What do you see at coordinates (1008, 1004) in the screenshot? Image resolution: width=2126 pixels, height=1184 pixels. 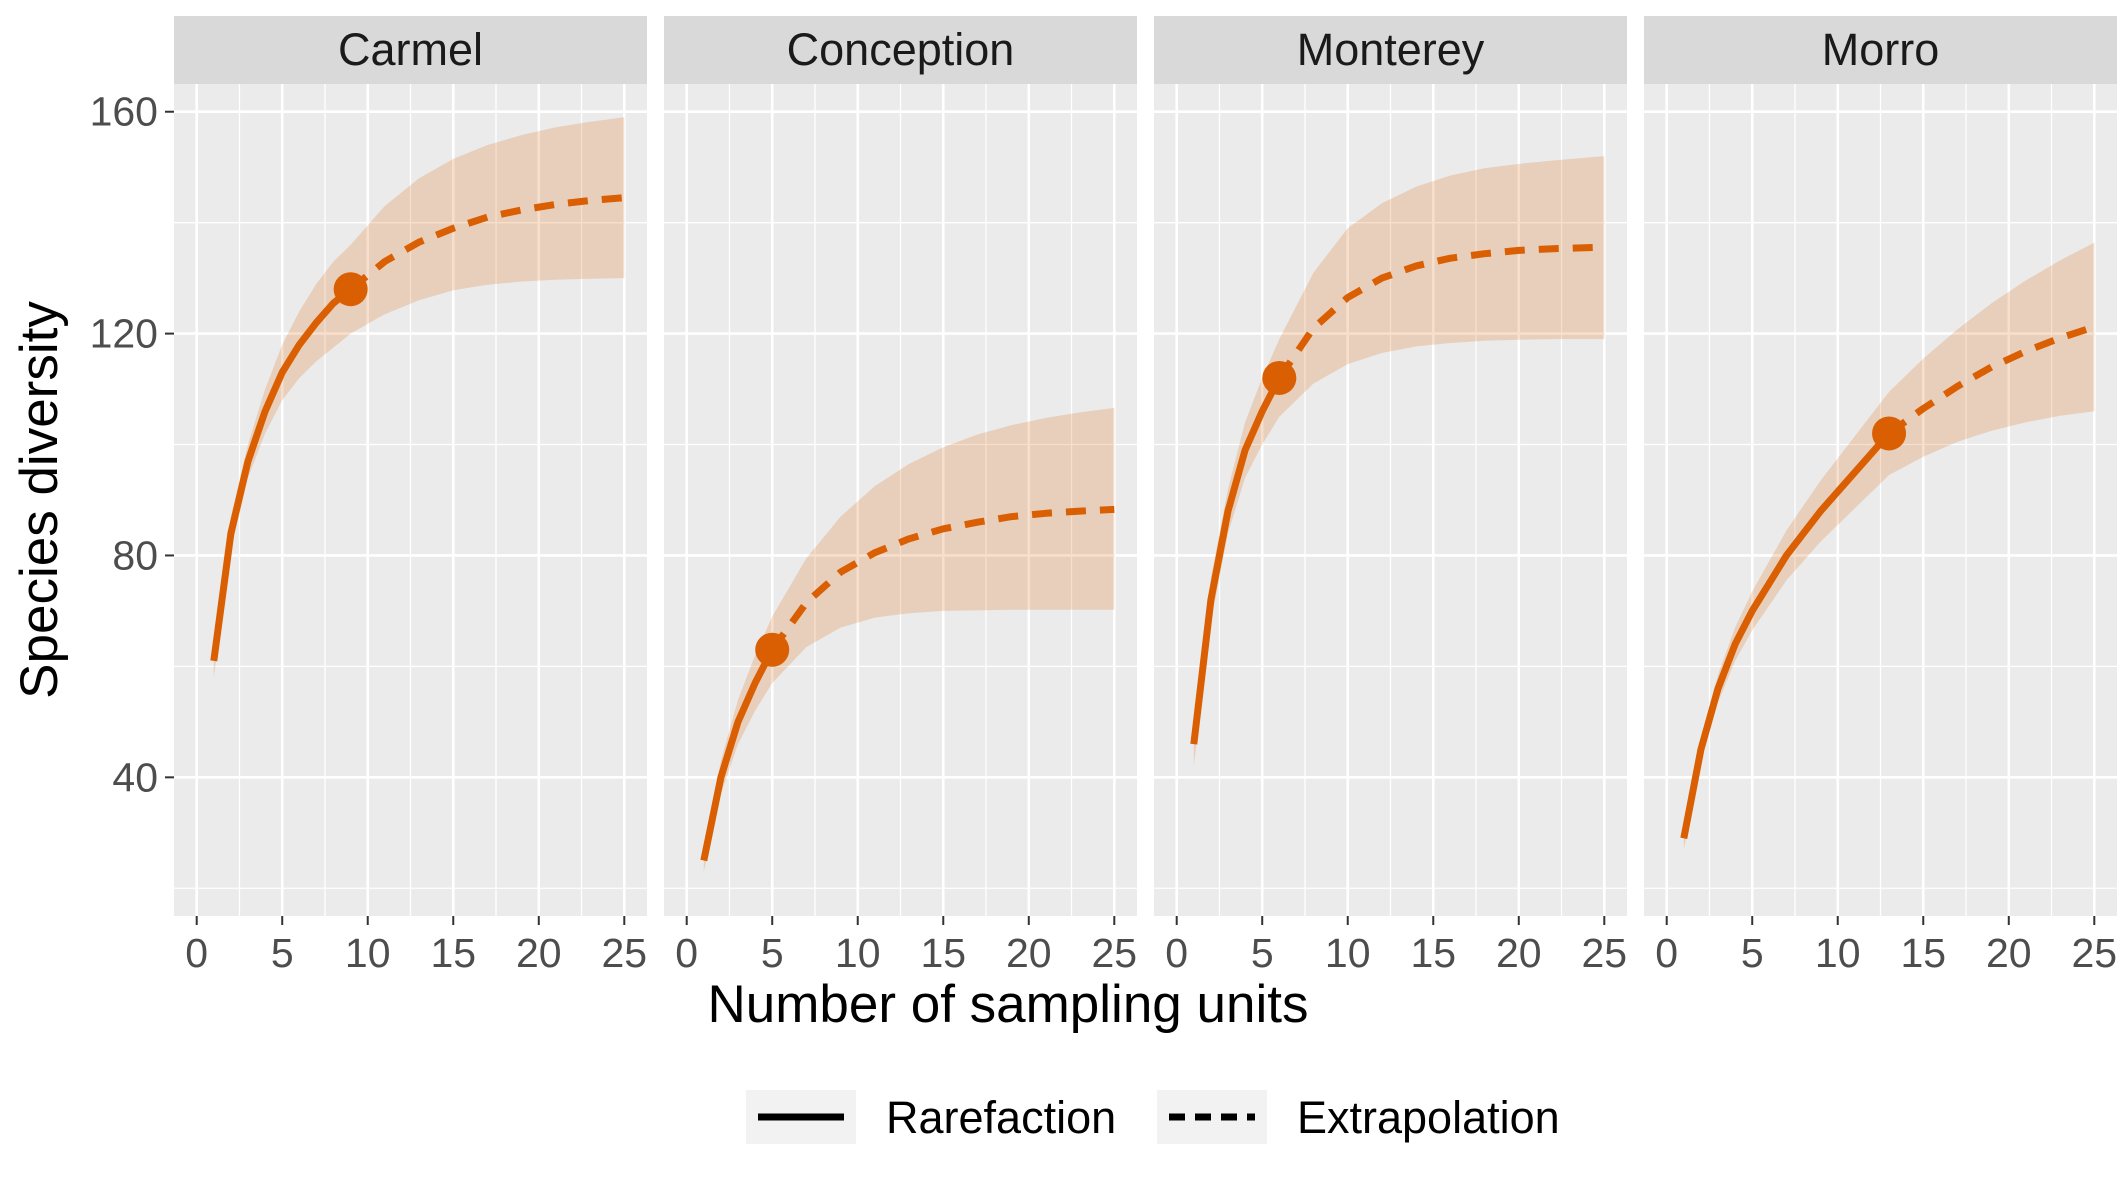 I see `x-axis-title: Number of sampling units` at bounding box center [1008, 1004].